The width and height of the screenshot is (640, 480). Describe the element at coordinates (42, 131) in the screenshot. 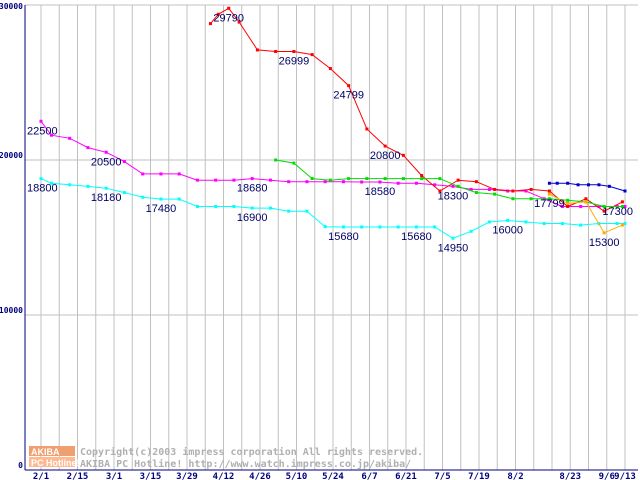

I see `data-label: 22500` at that location.